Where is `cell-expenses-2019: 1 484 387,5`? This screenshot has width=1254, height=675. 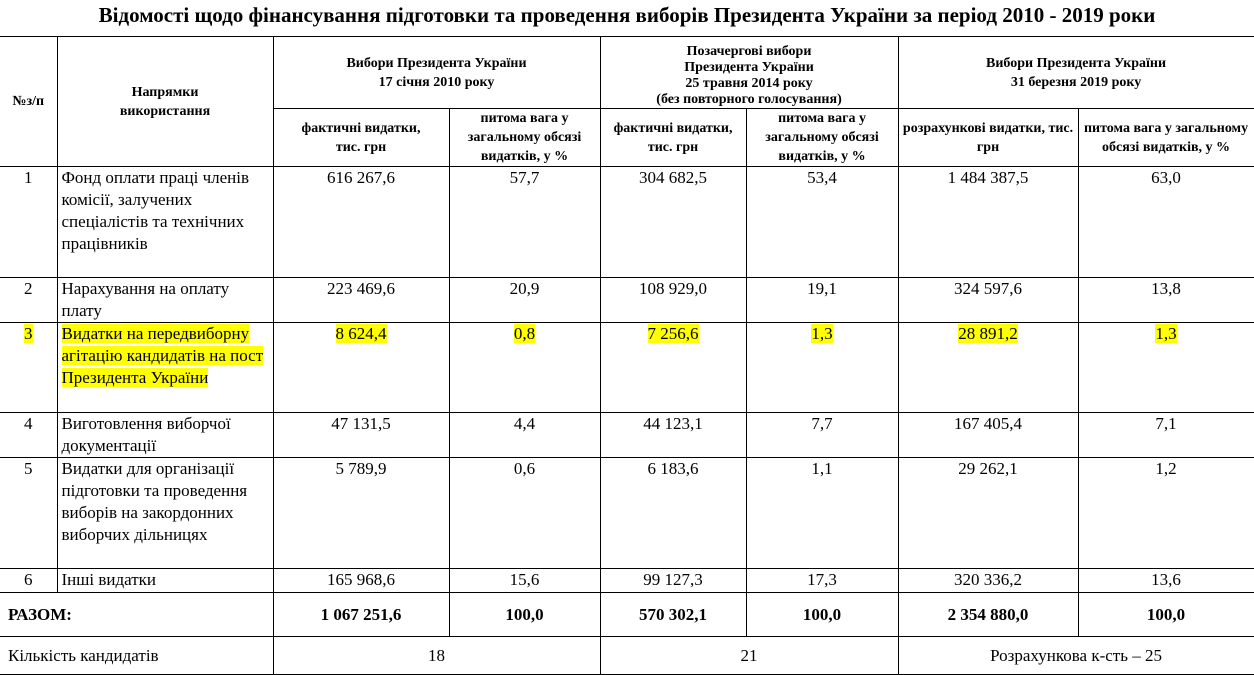
cell-expenses-2019: 1 484 387,5 is located at coordinates (988, 222).